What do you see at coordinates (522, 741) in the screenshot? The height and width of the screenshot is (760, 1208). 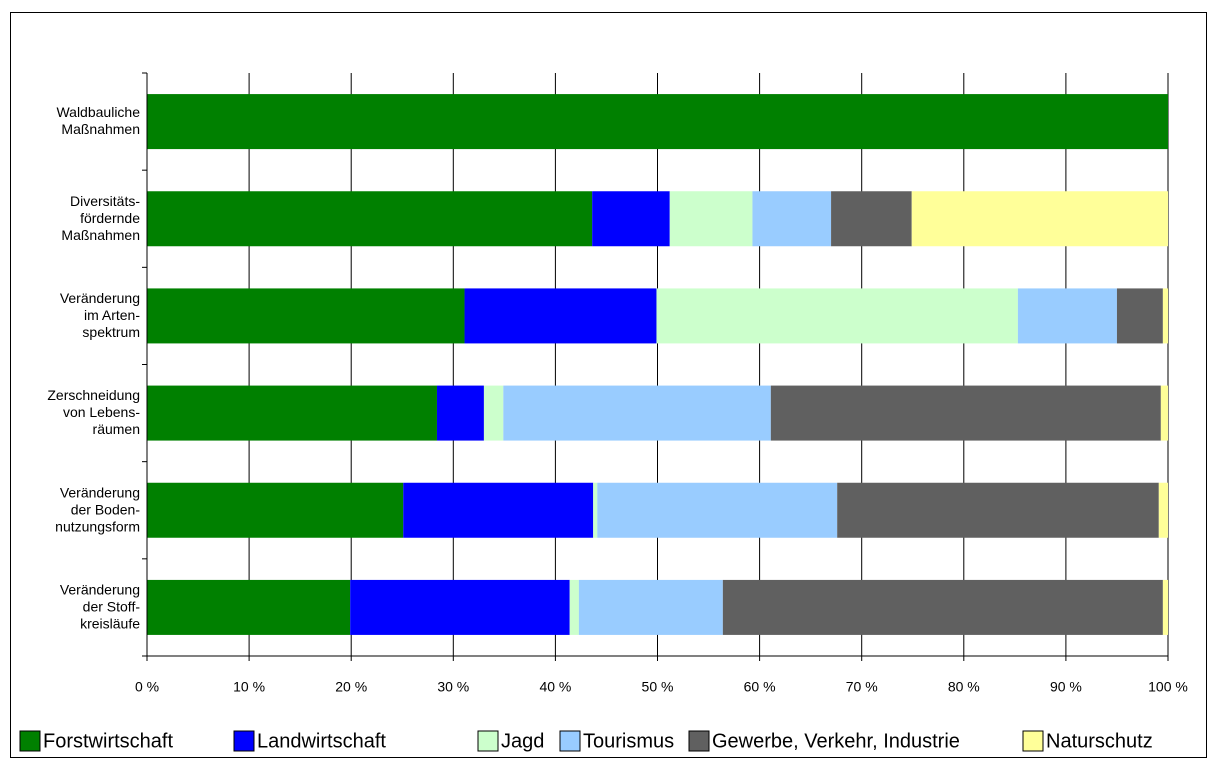 I see `legend-label: Jagd` at bounding box center [522, 741].